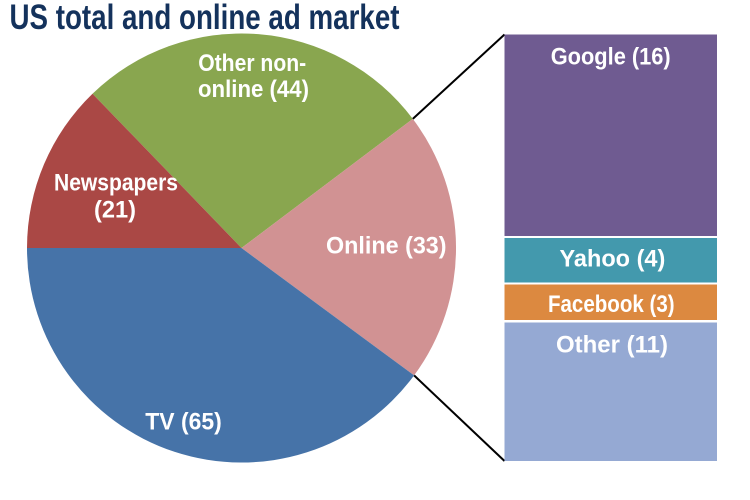 Image resolution: width=750 pixels, height=500 pixels. Describe the element at coordinates (386, 246) in the screenshot. I see `svg-text: Online (33)` at that location.